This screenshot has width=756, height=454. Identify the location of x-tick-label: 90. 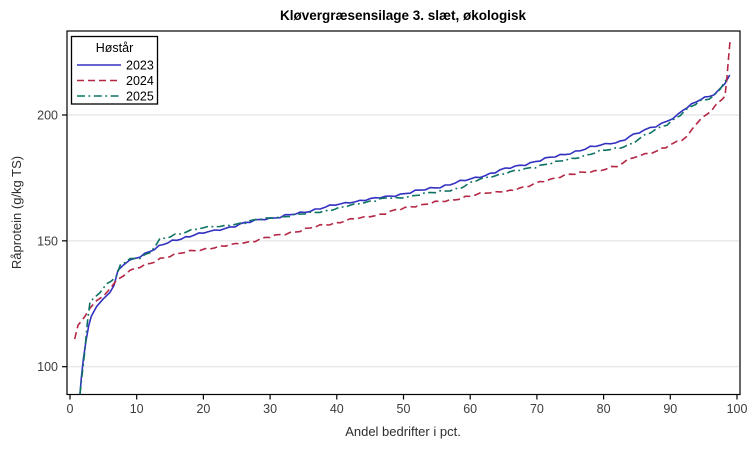
(670, 409).